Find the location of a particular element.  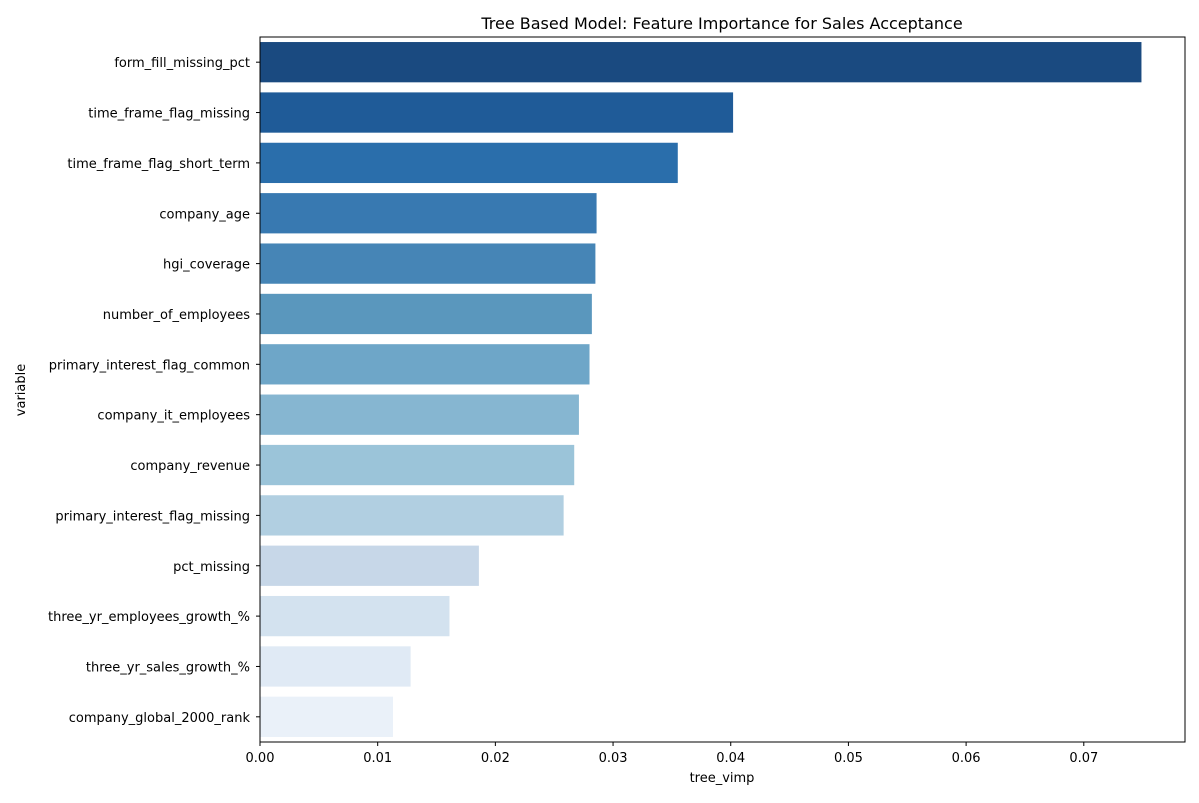

x-tick-label: 0.06 is located at coordinates (966, 758).